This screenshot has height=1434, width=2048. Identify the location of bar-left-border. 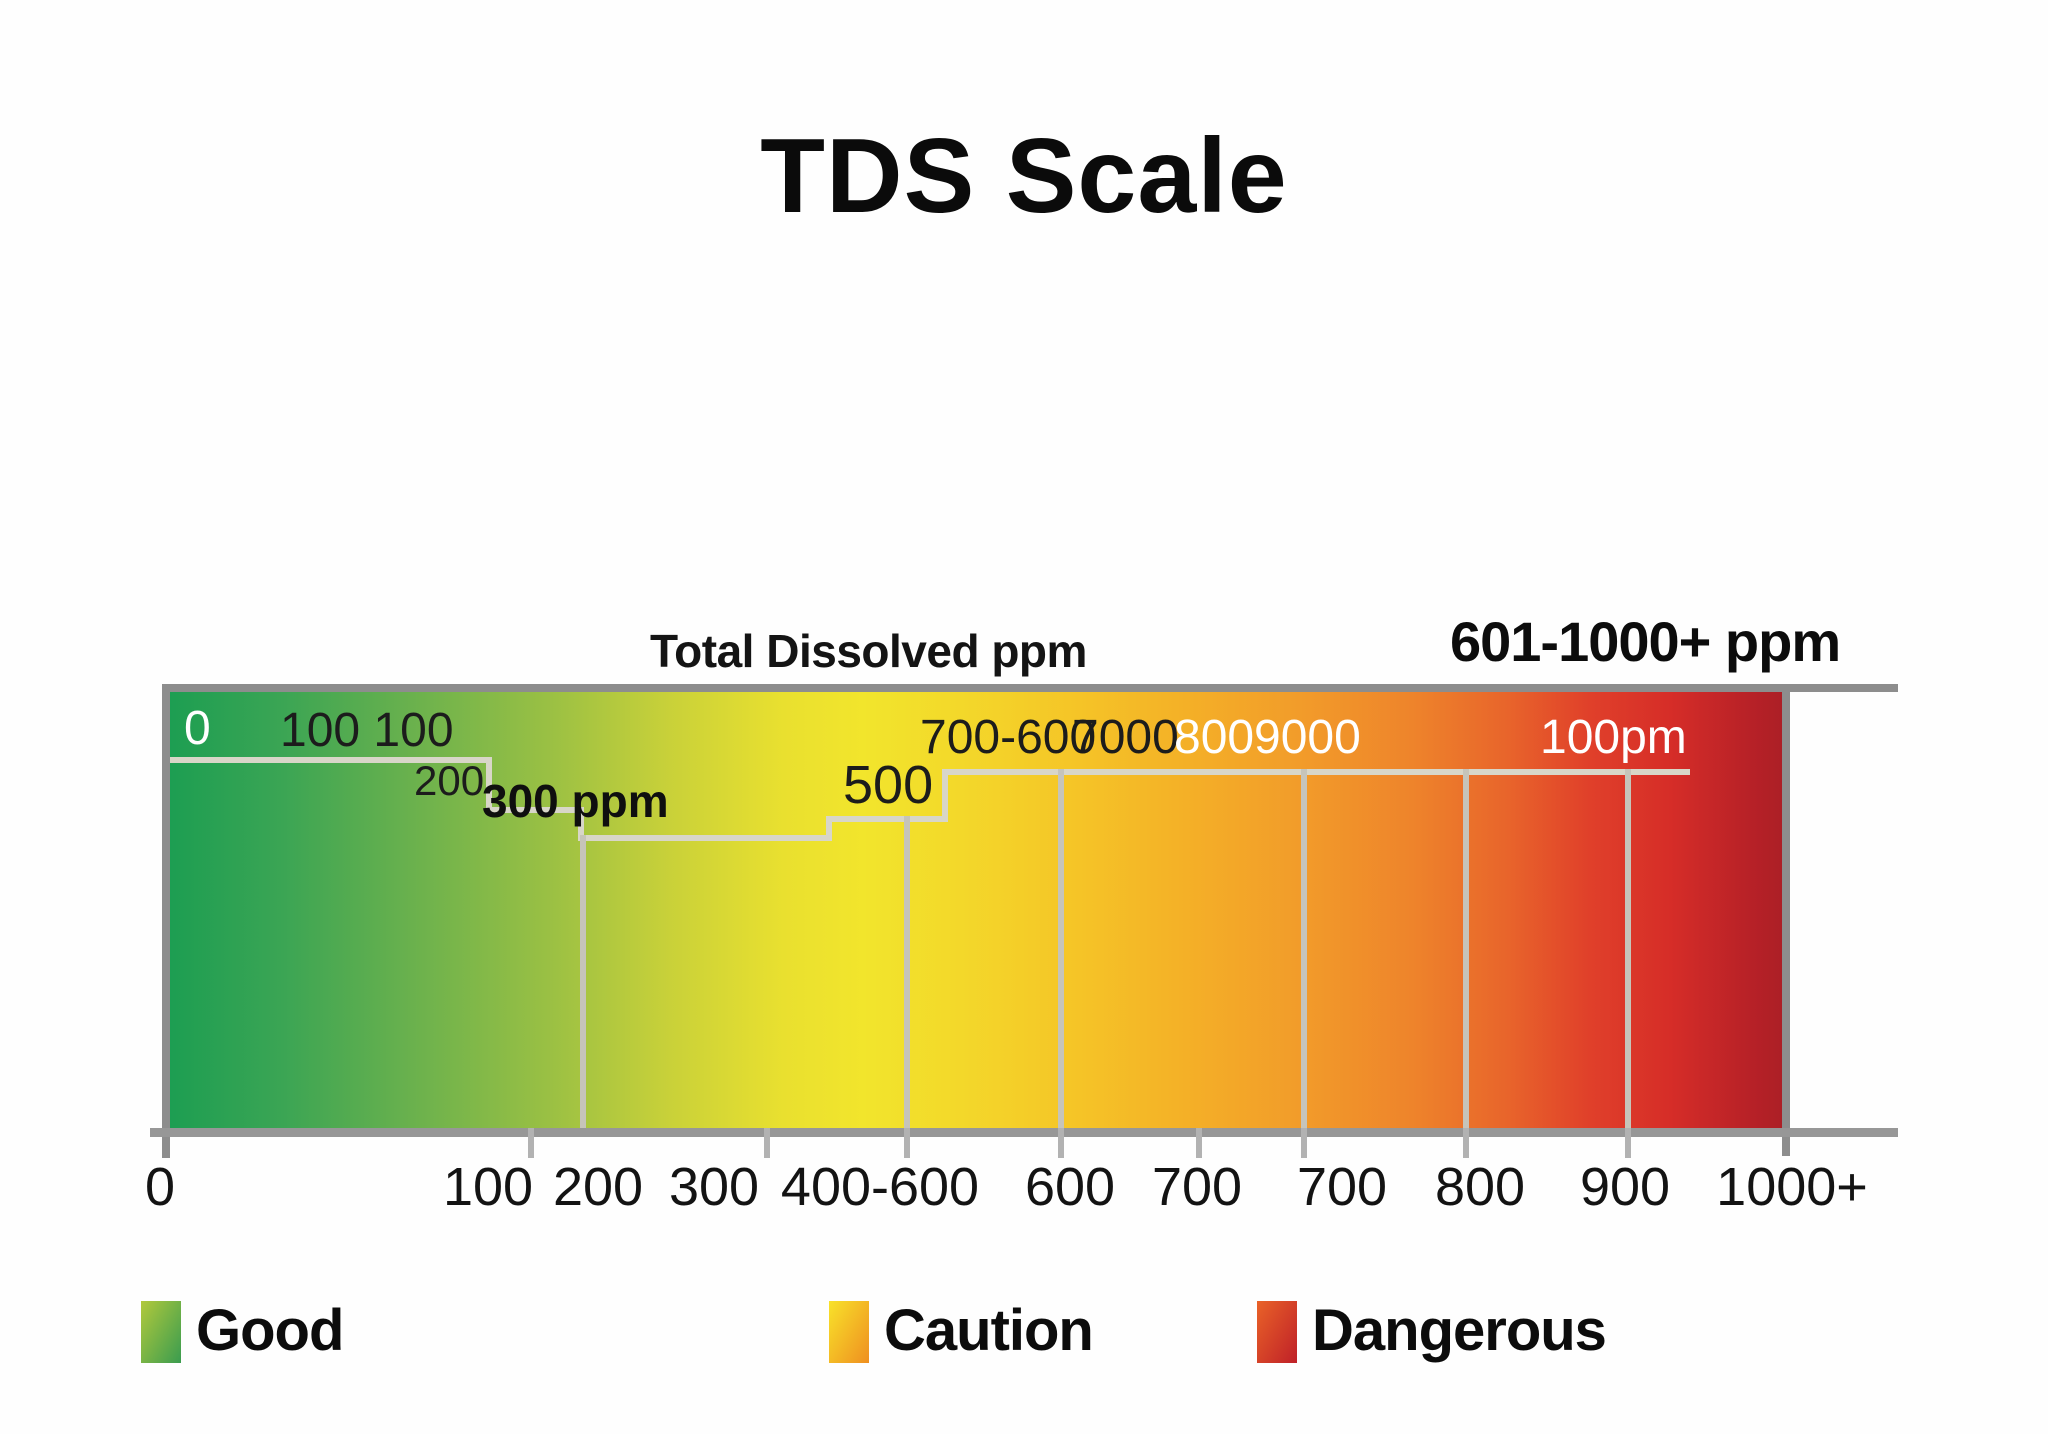
(166, 921).